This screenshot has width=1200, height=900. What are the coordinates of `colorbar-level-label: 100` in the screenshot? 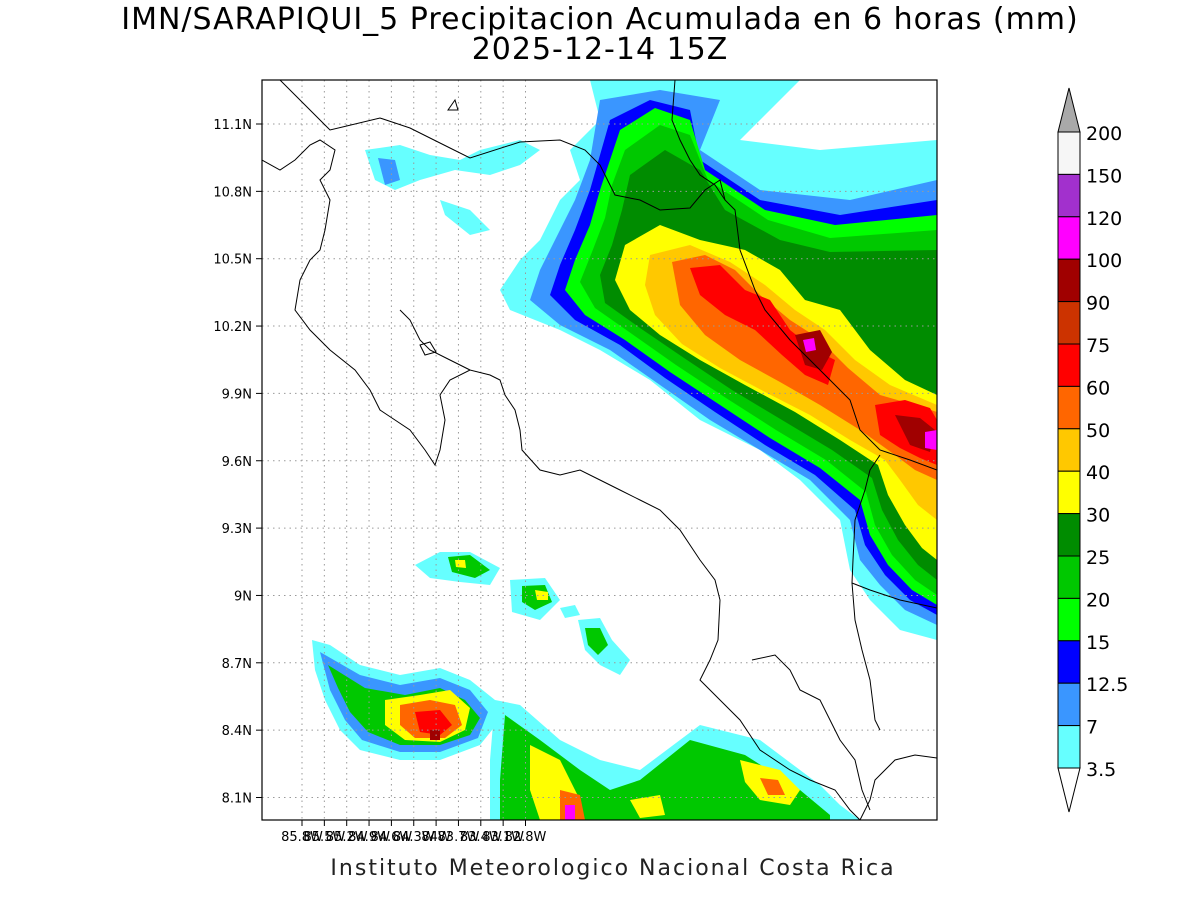 It's located at (1104, 261).